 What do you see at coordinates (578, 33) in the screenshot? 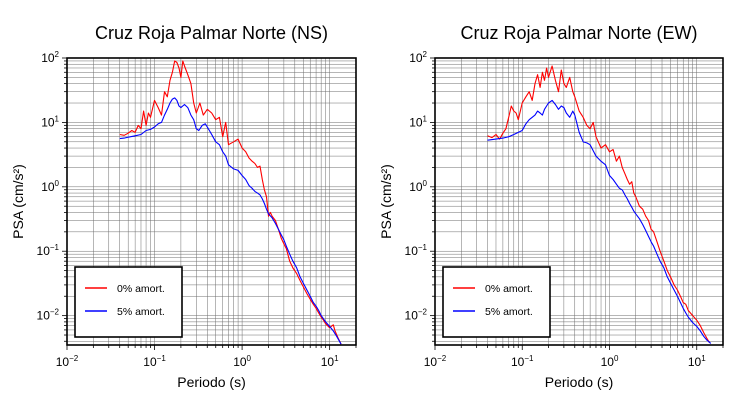
I see `chart-title: Cruz Roja Palmar Norte (EW)` at bounding box center [578, 33].